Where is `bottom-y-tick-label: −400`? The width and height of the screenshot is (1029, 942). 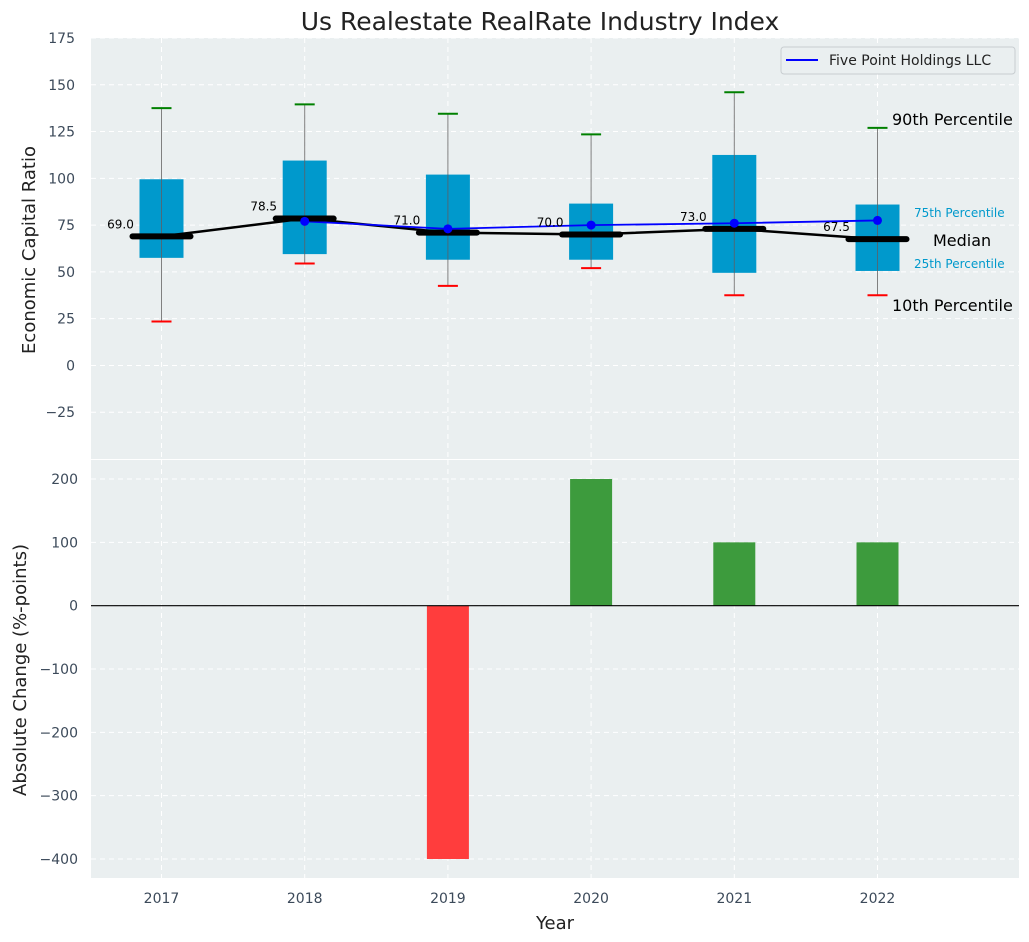
bottom-y-tick-label: −400 is located at coordinates (59, 860).